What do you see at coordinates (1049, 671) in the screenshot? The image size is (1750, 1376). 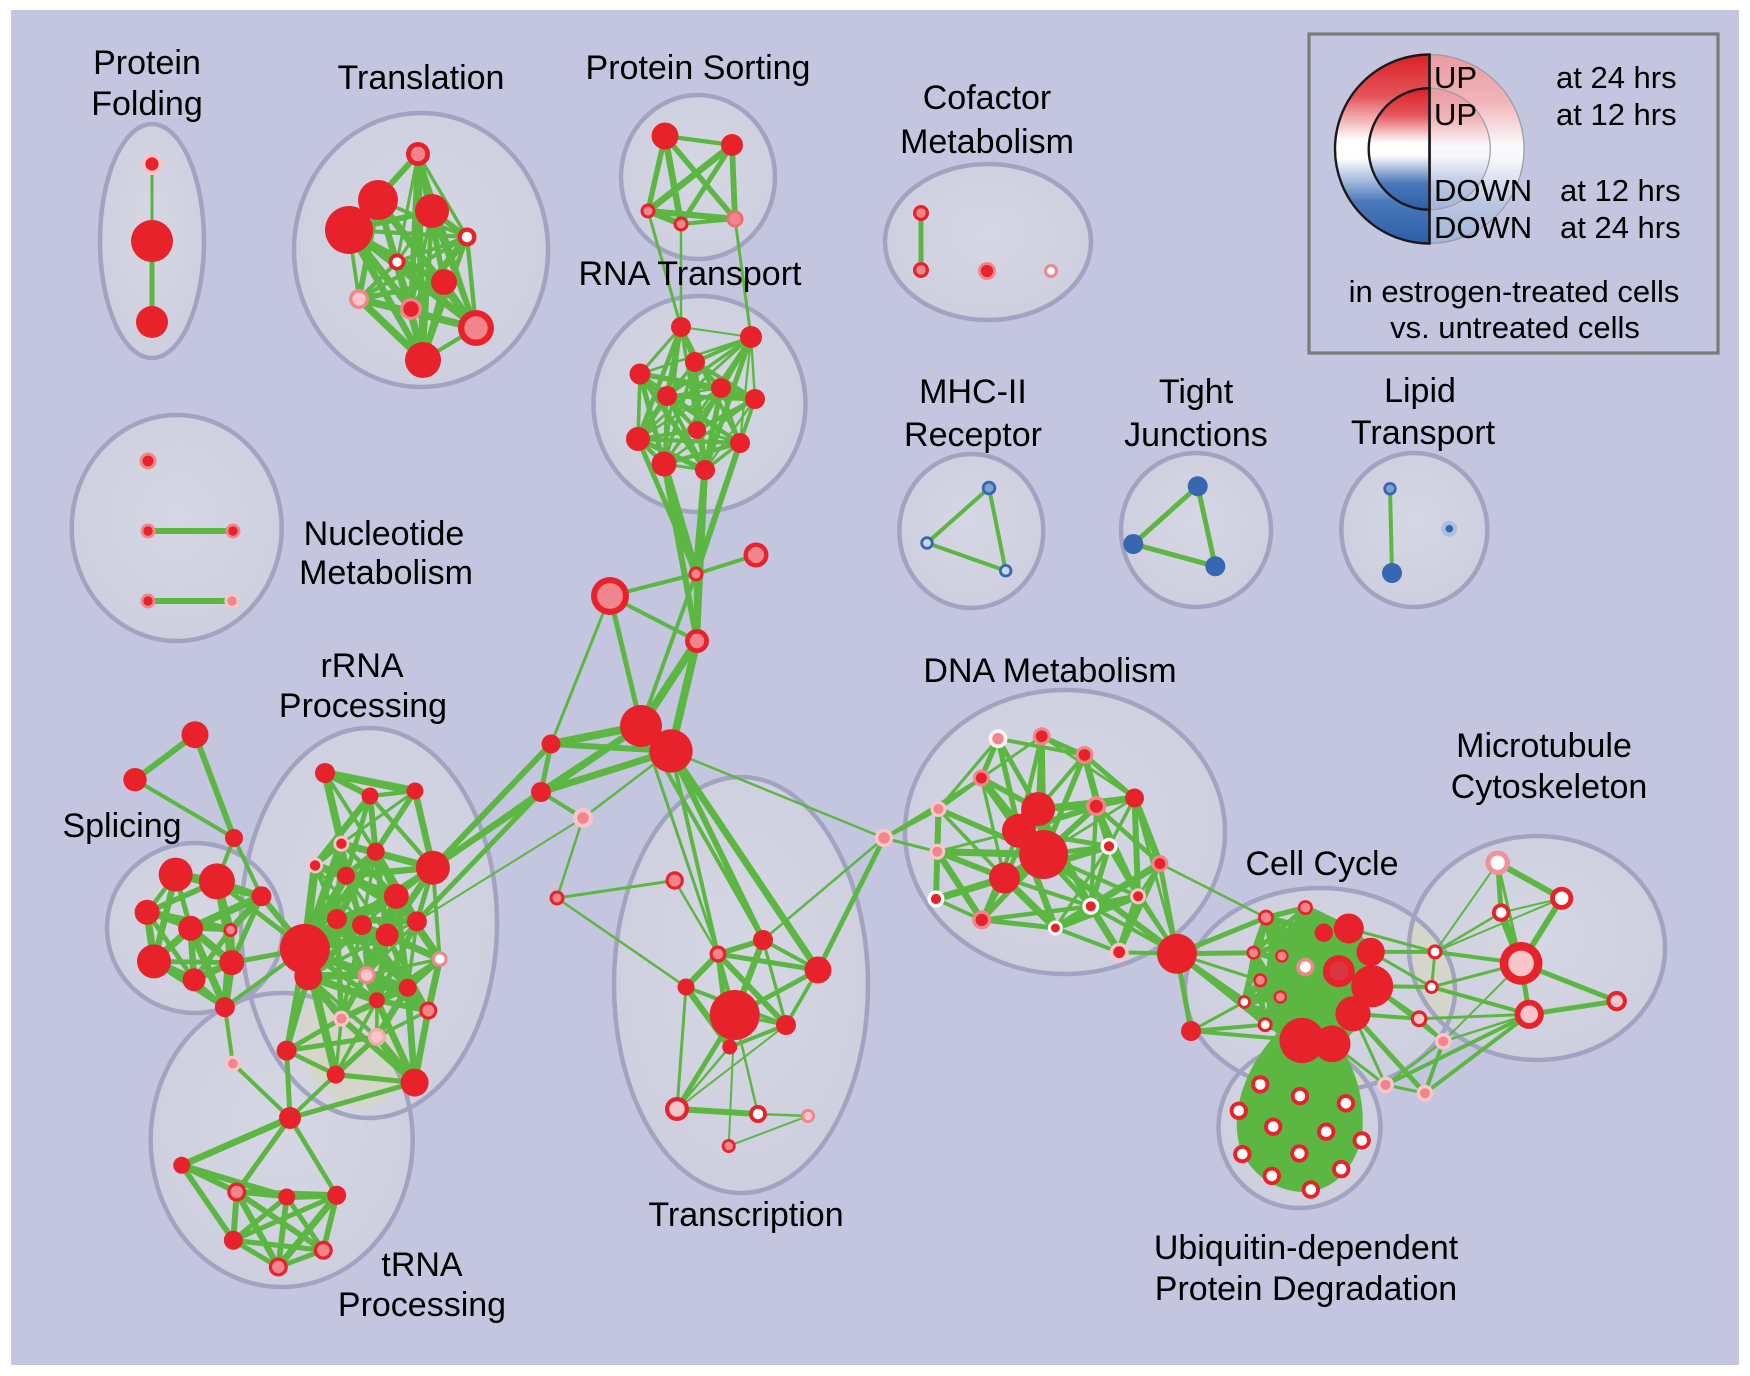 I see `svg-text: DNA Metabolism` at bounding box center [1049, 671].